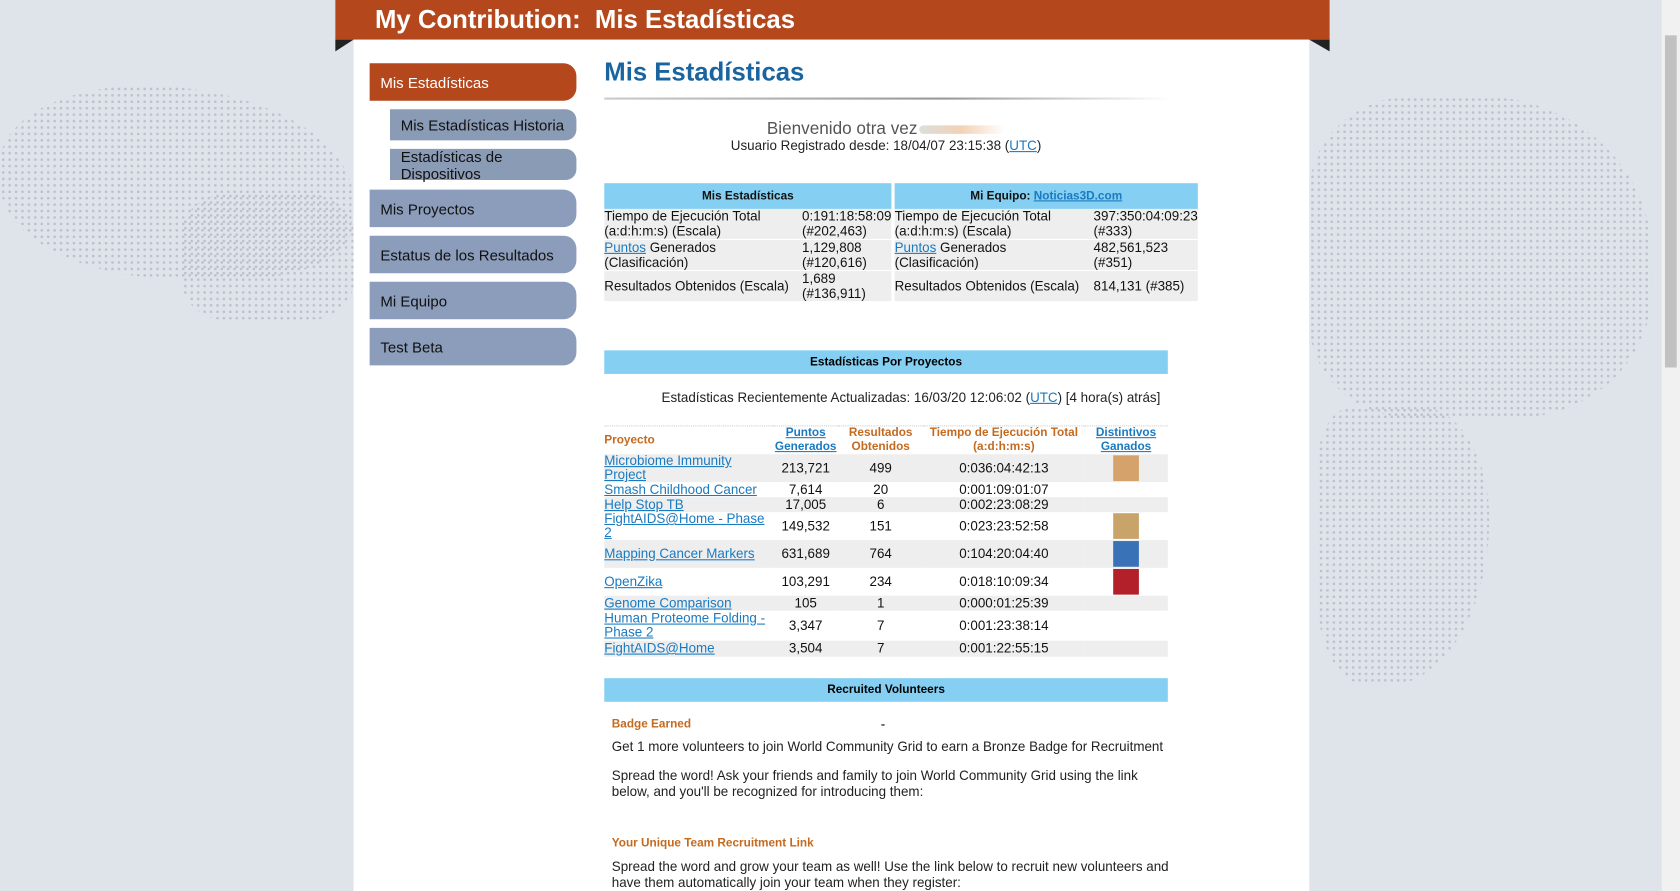  Describe the element at coordinates (888, 98) in the screenshot. I see `divider` at that location.